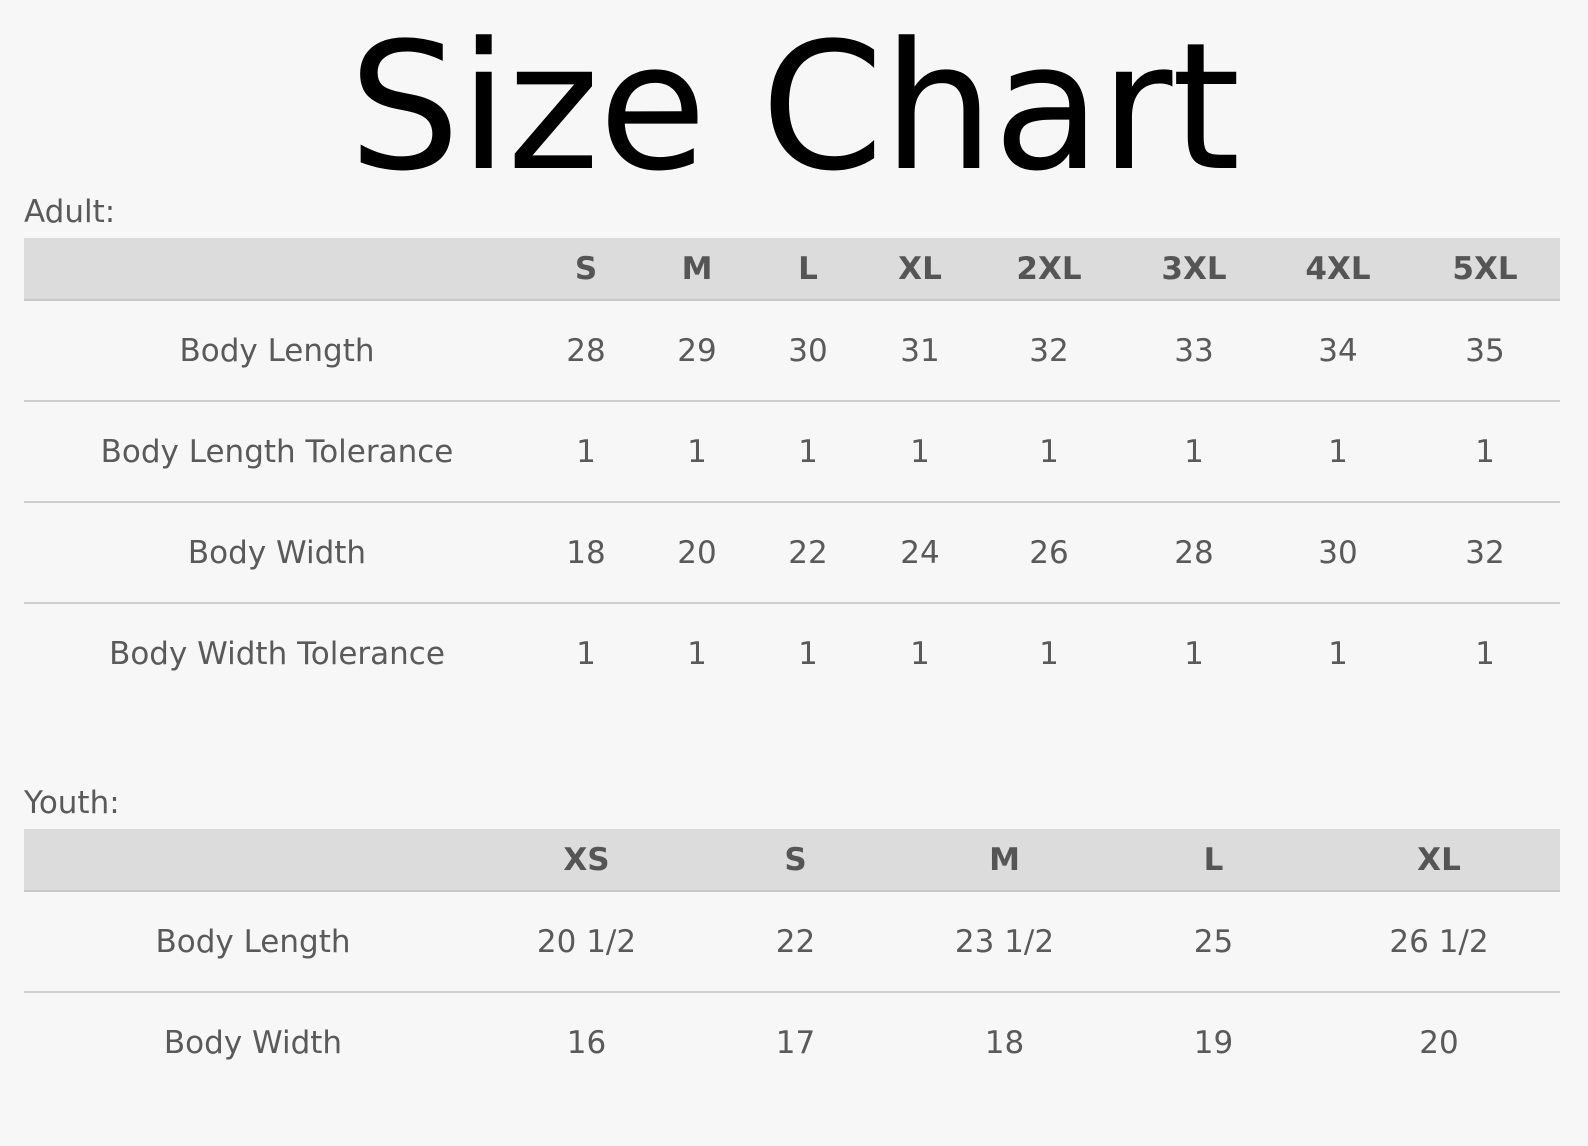 This screenshot has height=1146, width=1588. Describe the element at coordinates (1213, 1043) in the screenshot. I see `table-cell: 19` at that location.